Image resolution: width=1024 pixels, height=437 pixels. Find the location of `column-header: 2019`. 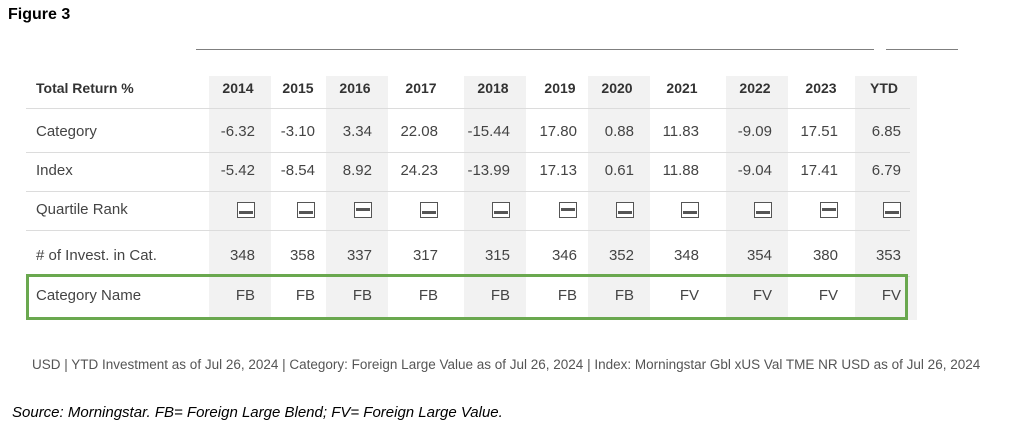

column-header: 2019 is located at coordinates (560, 88).